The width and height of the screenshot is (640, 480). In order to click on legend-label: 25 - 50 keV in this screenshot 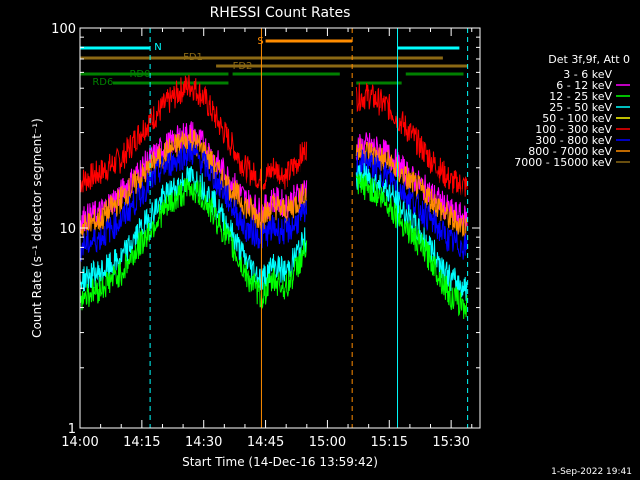, I will do `click(580, 107)`.